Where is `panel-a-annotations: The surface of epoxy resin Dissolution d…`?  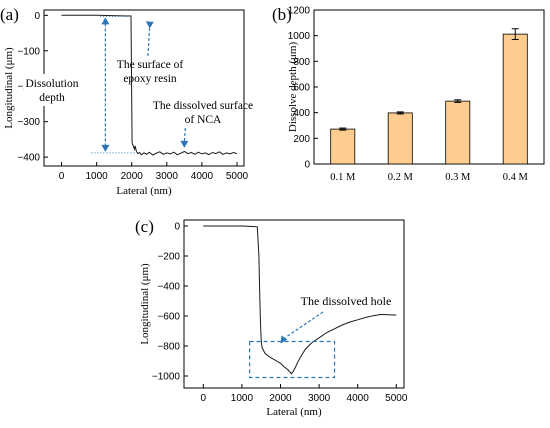 panel-a-annotations: The surface of epoxy resin Dissolution d… is located at coordinates (138, 84).